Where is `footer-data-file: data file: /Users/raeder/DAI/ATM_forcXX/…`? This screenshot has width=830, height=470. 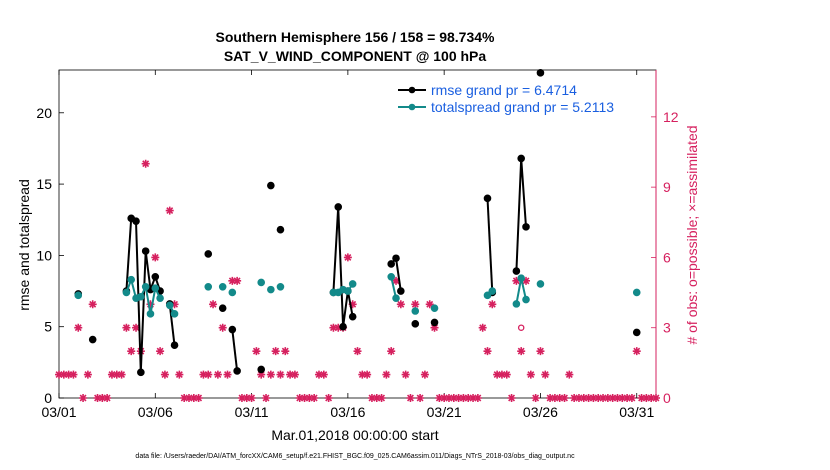 footer-data-file: data file: /Users/raeder/DAI/ATM_forcXX/… is located at coordinates (355, 456).